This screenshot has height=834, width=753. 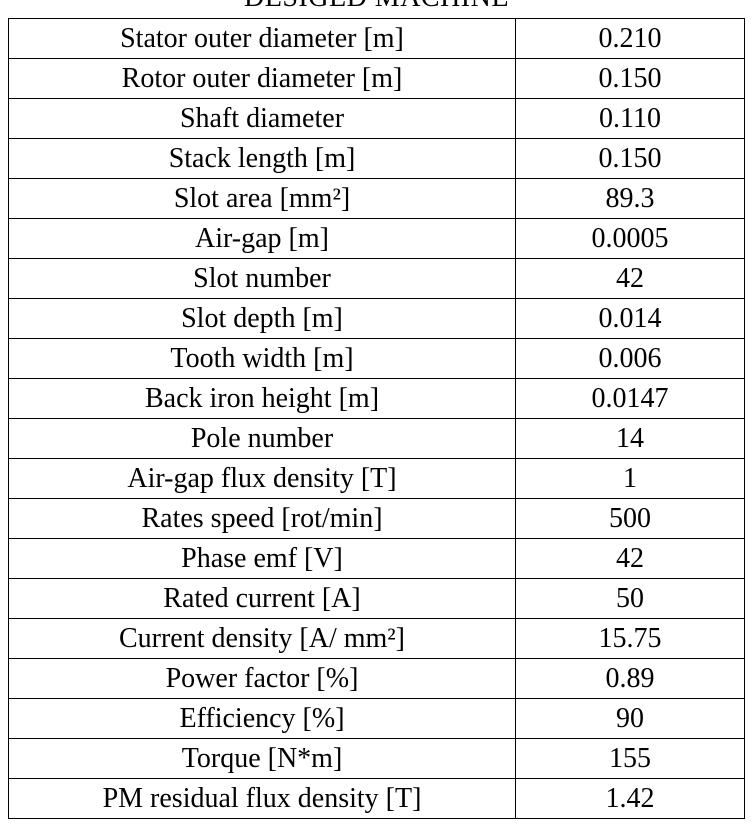 I want to click on table-row: Back iron height [m] 0.0147, so click(x=376, y=398).